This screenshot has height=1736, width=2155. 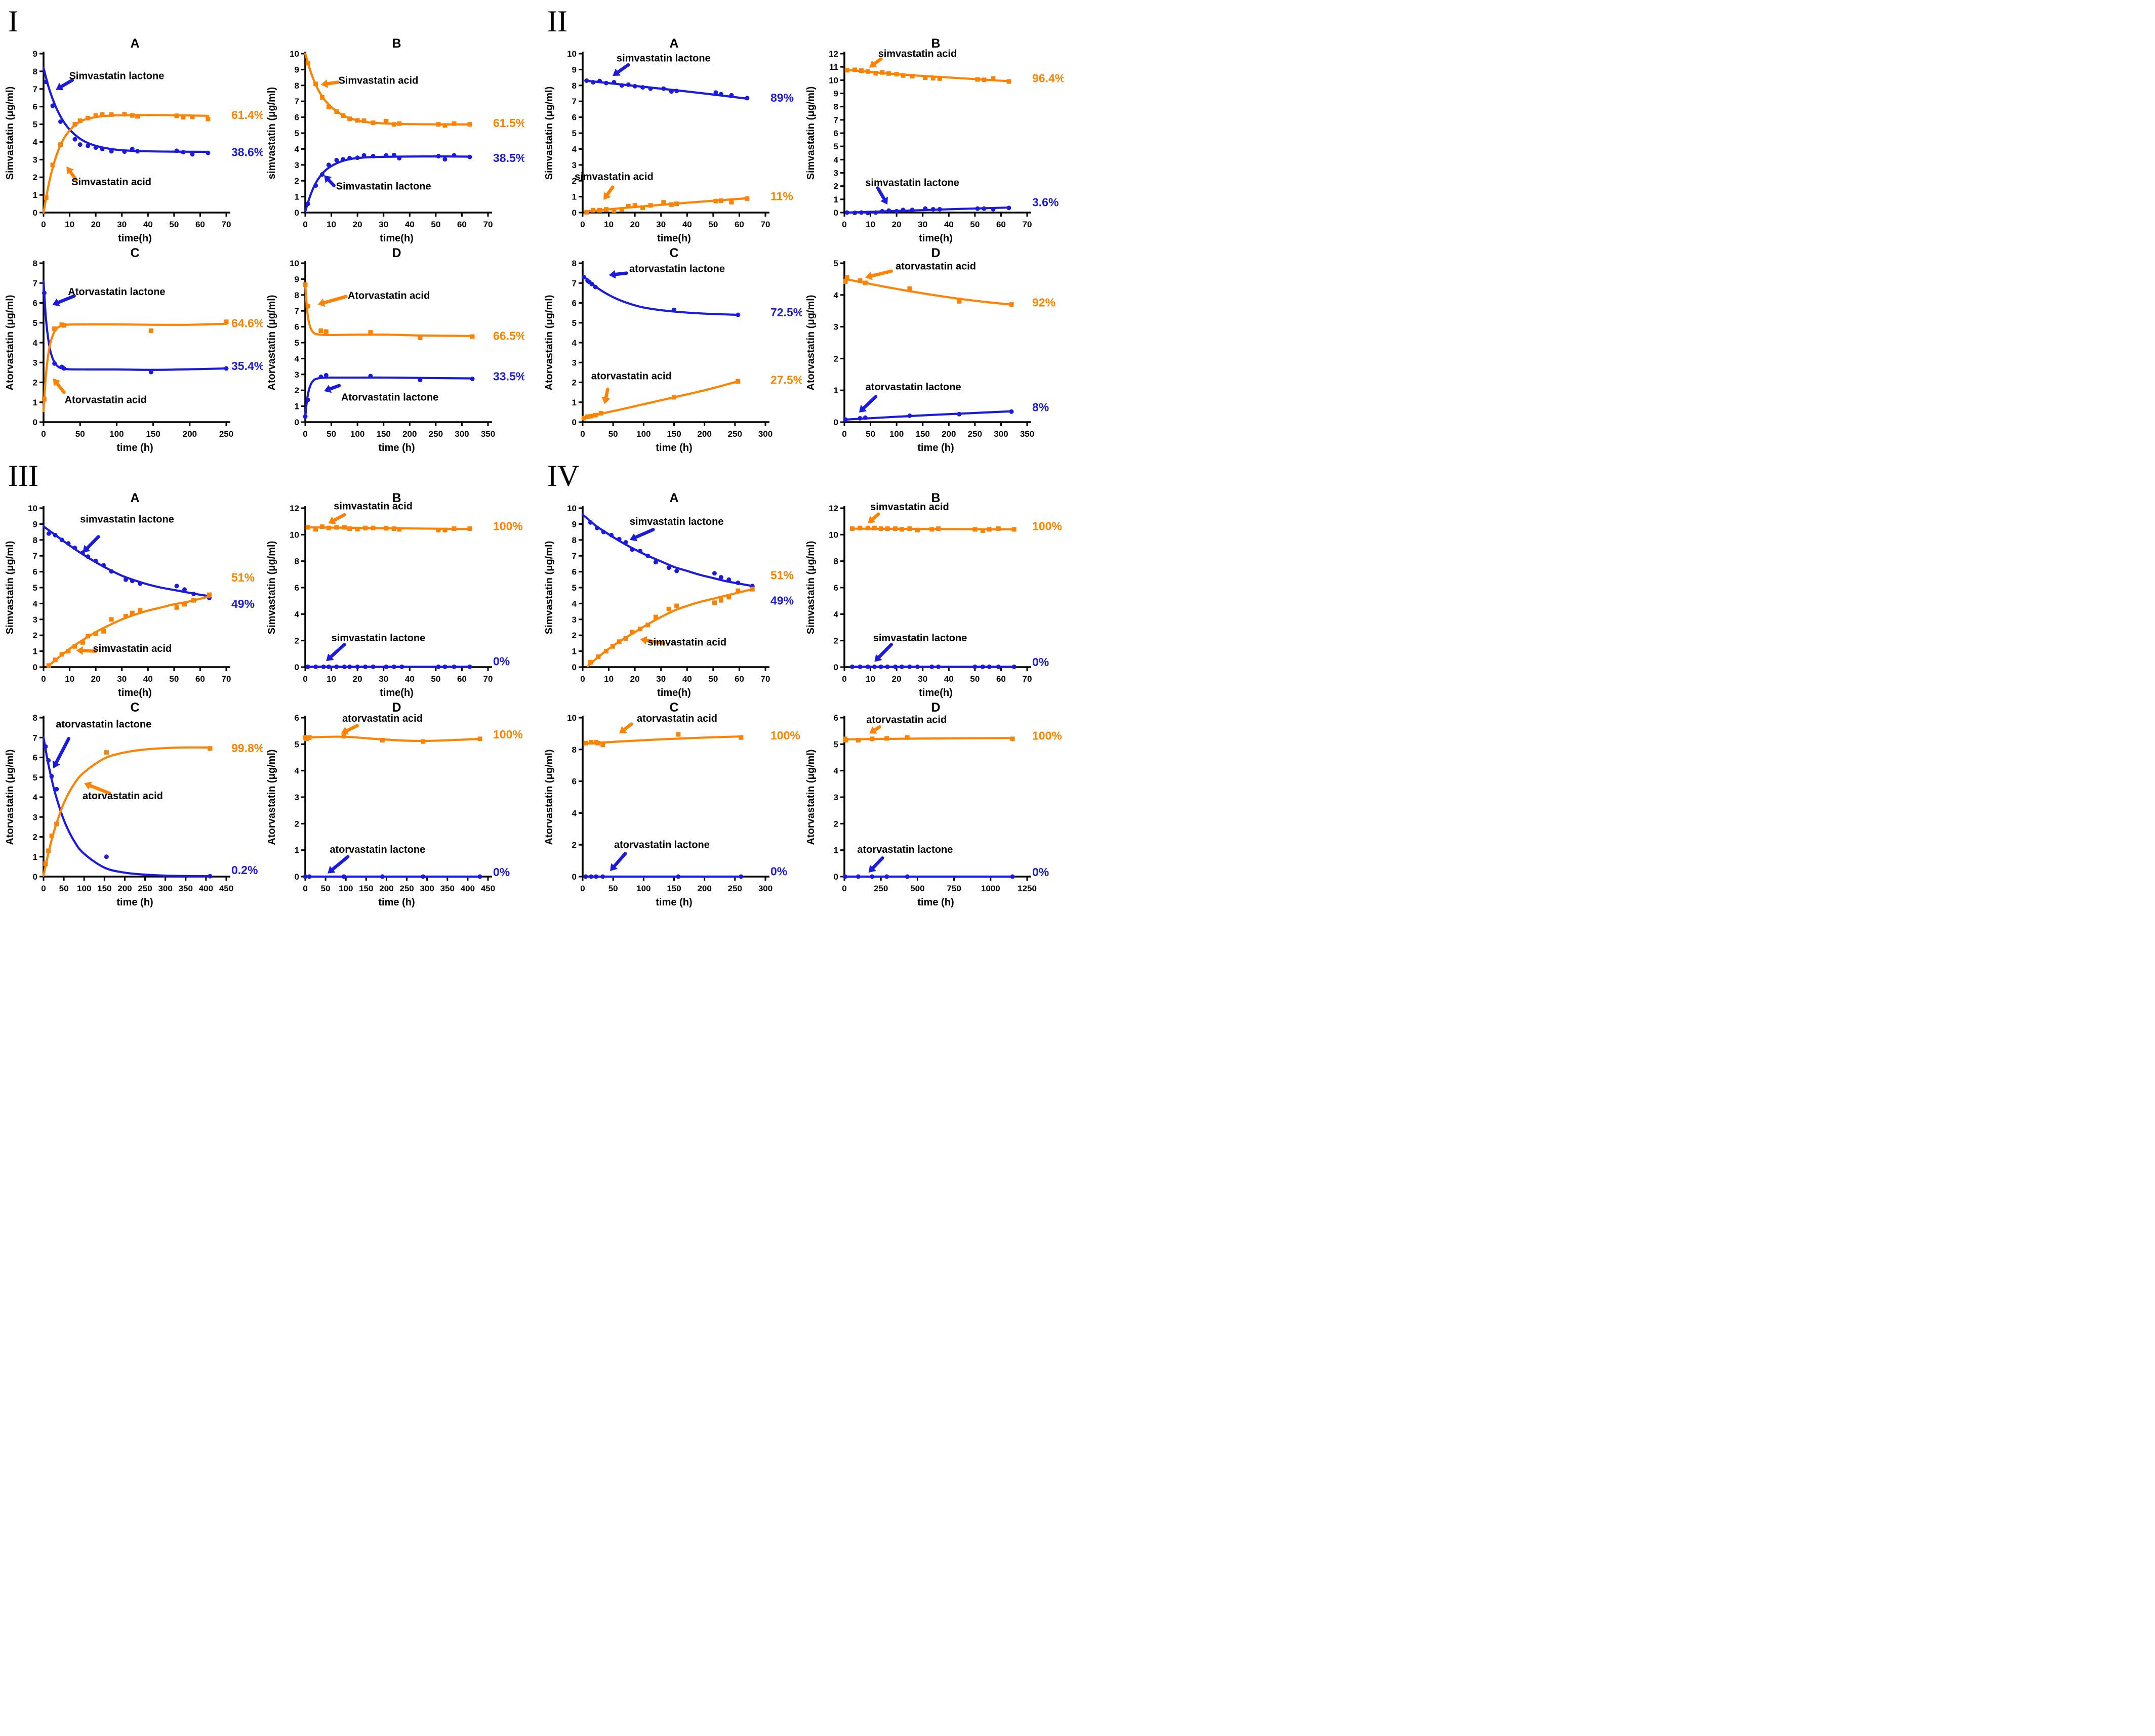 What do you see at coordinates (396, 44) in the screenshot?
I see `subplot-title: B` at bounding box center [396, 44].